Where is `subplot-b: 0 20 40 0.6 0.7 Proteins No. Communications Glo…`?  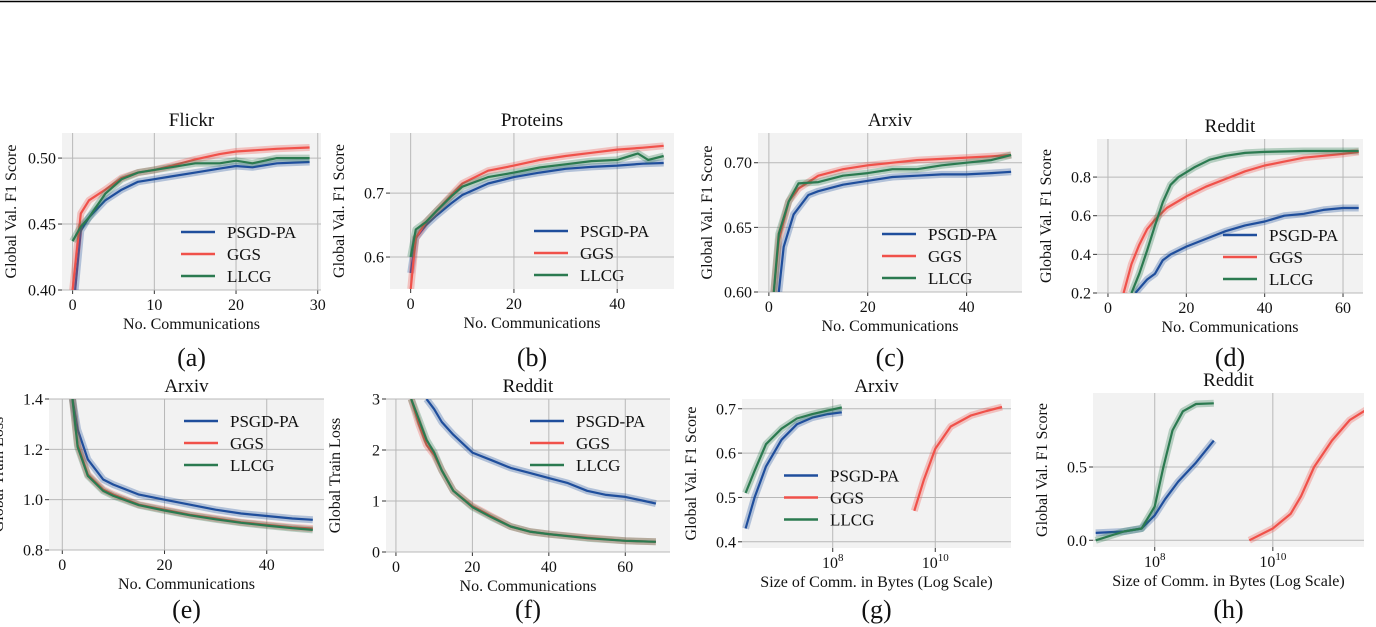 subplot-b: 0 20 40 0.6 0.7 Proteins No. Communications Glo… is located at coordinates (502, 241).